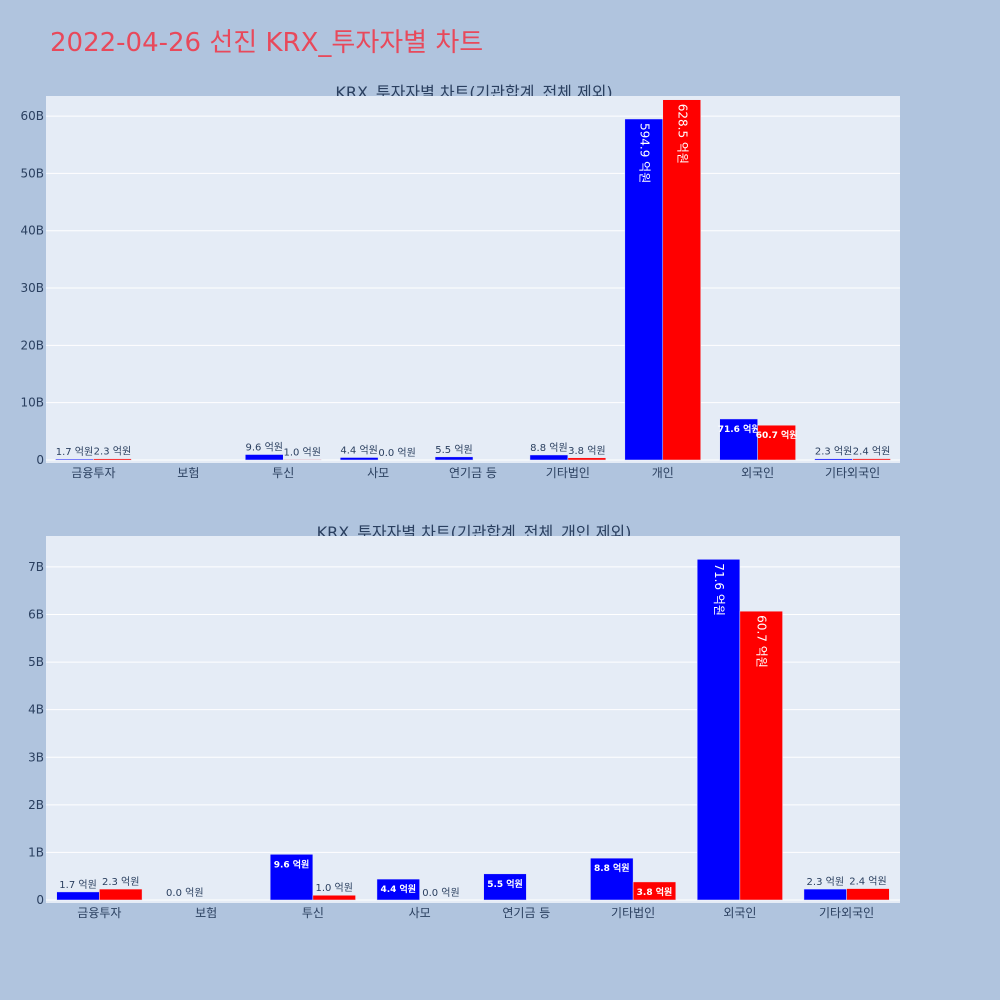 The height and width of the screenshot is (1000, 1000). What do you see at coordinates (32, 288) in the screenshot?
I see `y-tick-label: 30B` at bounding box center [32, 288].